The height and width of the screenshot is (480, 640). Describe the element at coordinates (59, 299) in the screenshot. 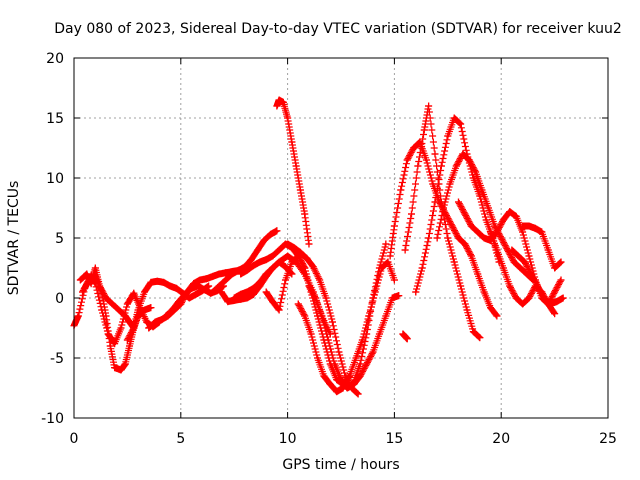

I see `y-tick-label: 0` at that location.